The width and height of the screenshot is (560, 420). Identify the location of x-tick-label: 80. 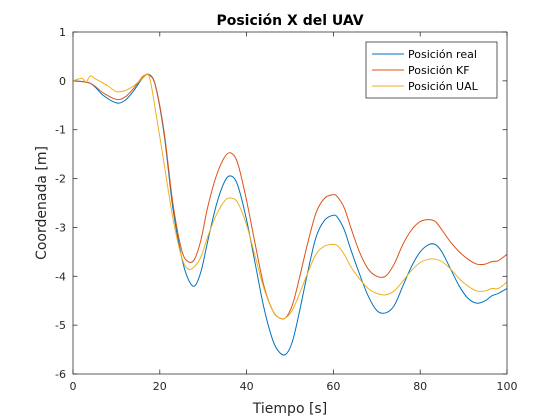
(420, 386).